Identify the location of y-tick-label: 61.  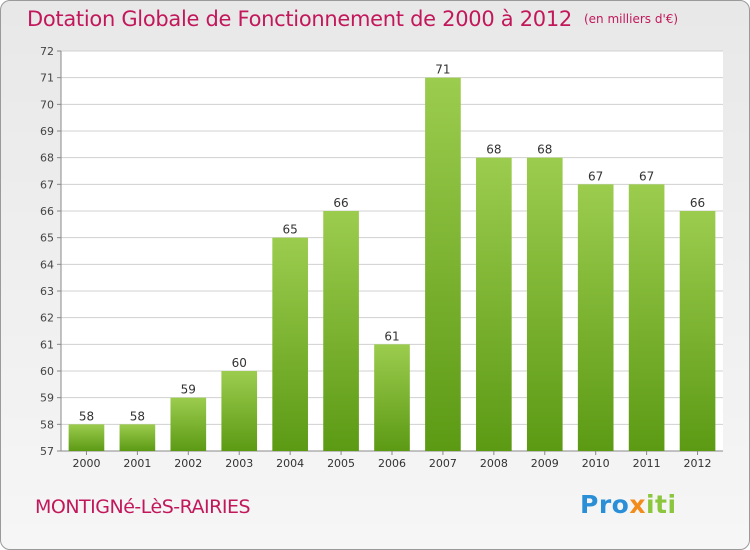
(47, 344).